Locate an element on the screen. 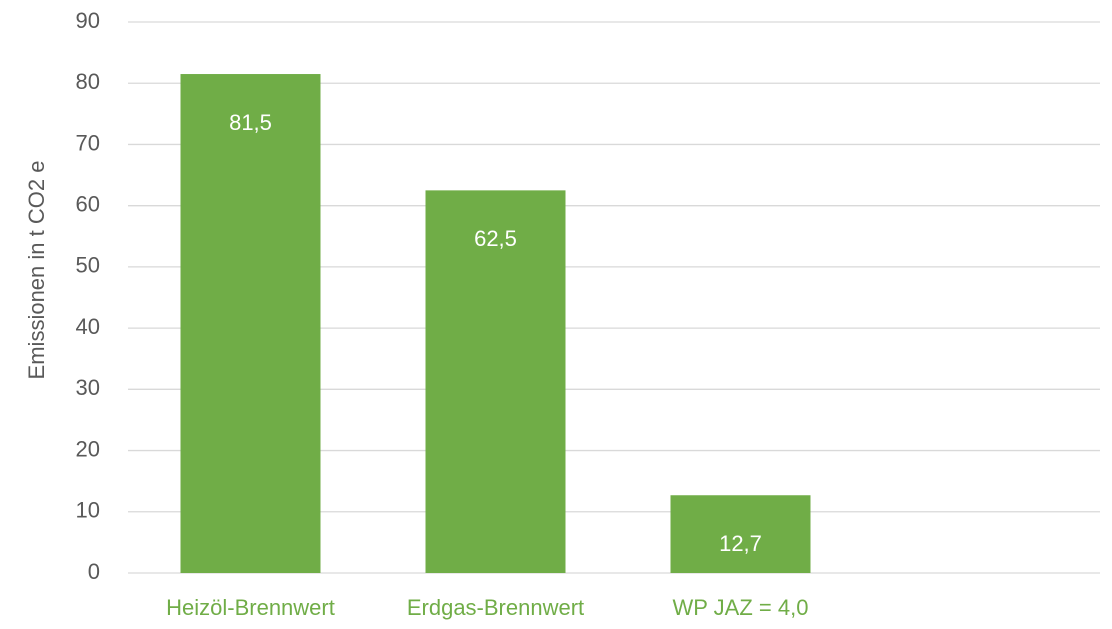 The height and width of the screenshot is (629, 1112). y-tick-label: 40 is located at coordinates (88, 326).